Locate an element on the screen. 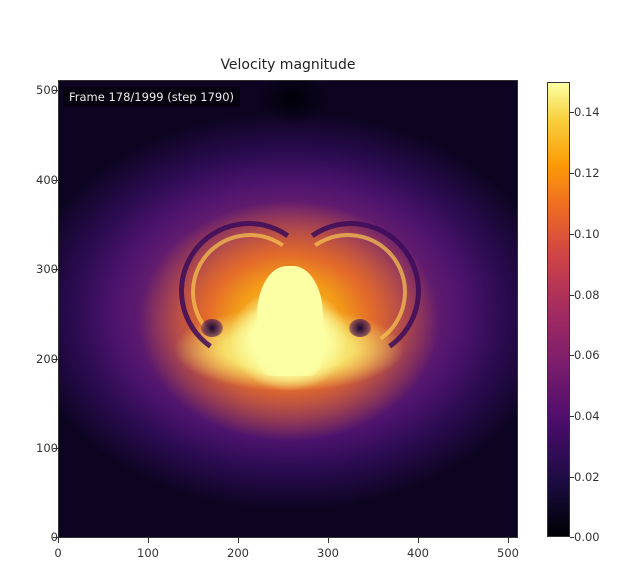 This screenshot has height=572, width=640. colorbar is located at coordinates (558, 309).